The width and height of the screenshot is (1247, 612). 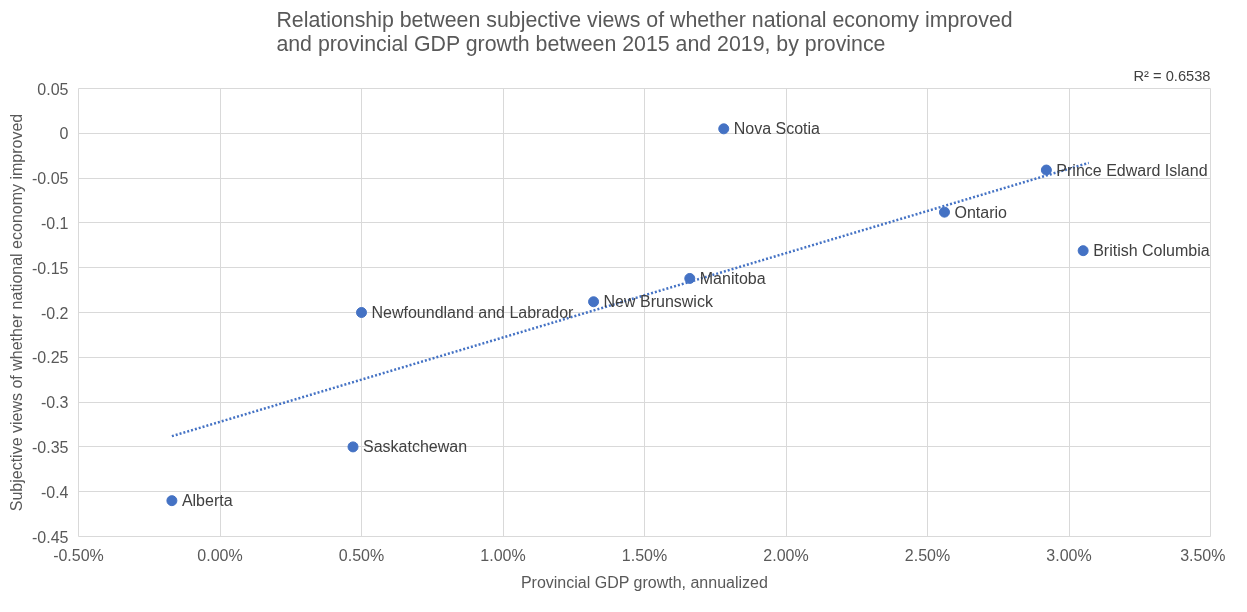 I want to click on x-tick-label: 0.00%, so click(x=220, y=555).